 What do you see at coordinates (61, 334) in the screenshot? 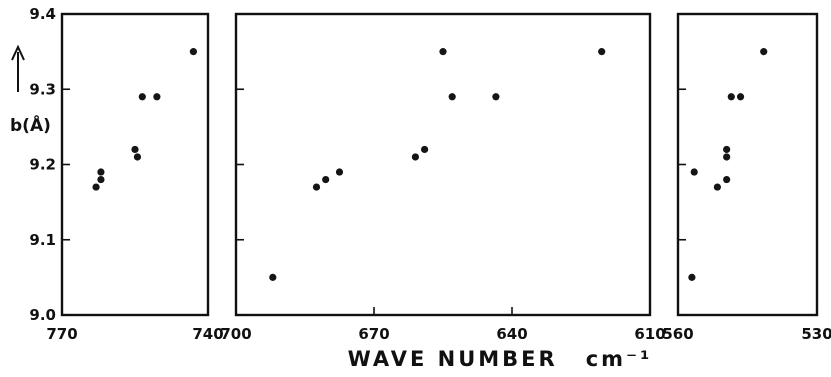
I see `x-tick-label: 770` at bounding box center [61, 334].